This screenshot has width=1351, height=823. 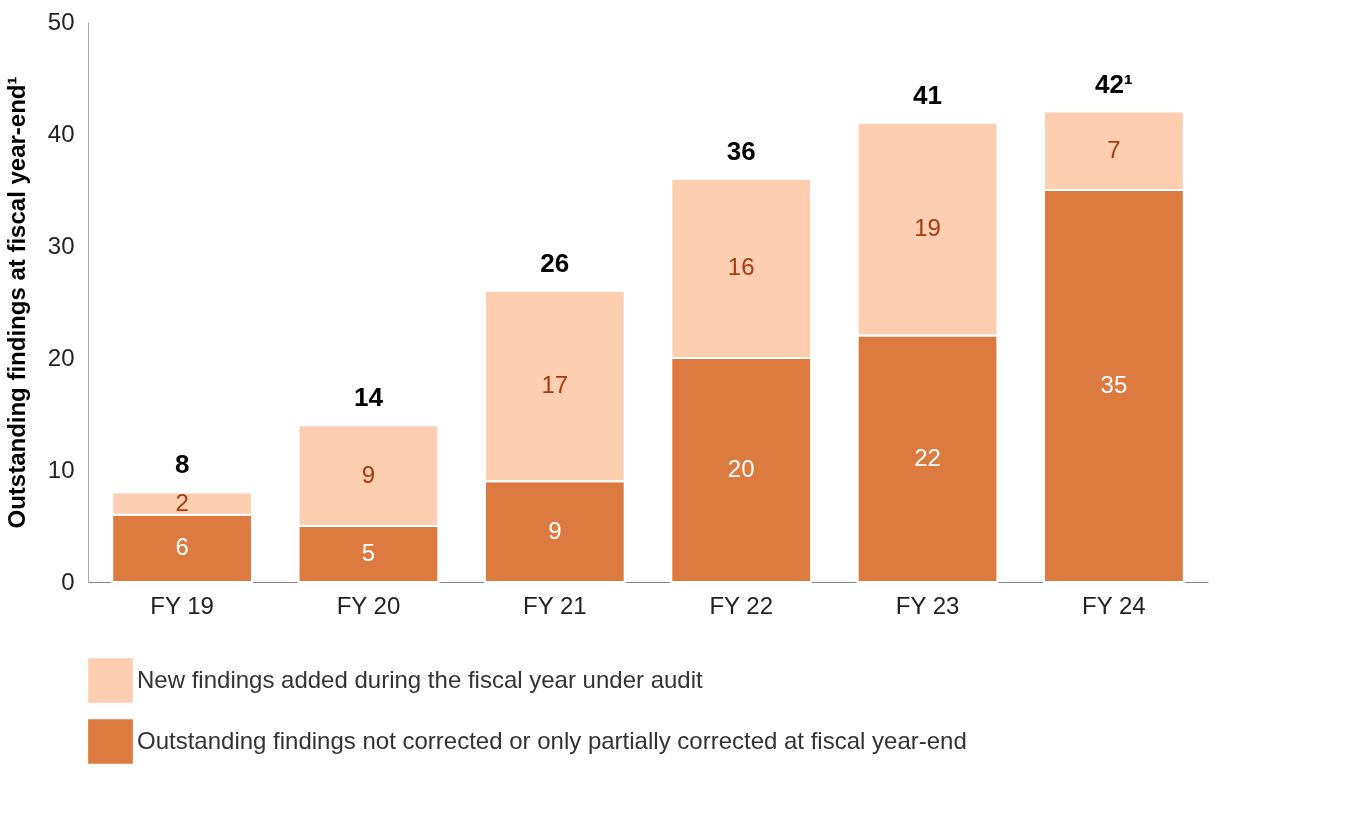 I want to click on data-label: 6, so click(x=182, y=547).